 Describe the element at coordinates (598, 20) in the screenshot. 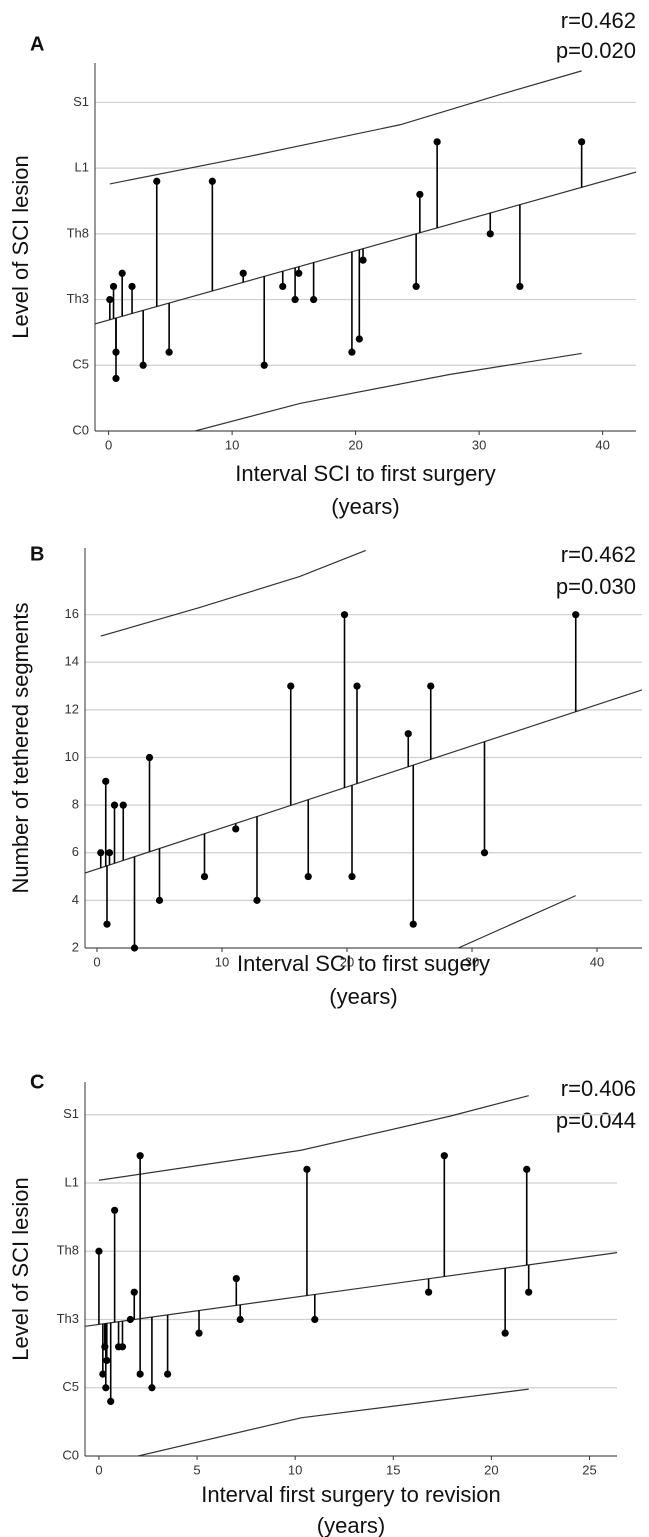

I see `annotation: r=0.462` at that location.